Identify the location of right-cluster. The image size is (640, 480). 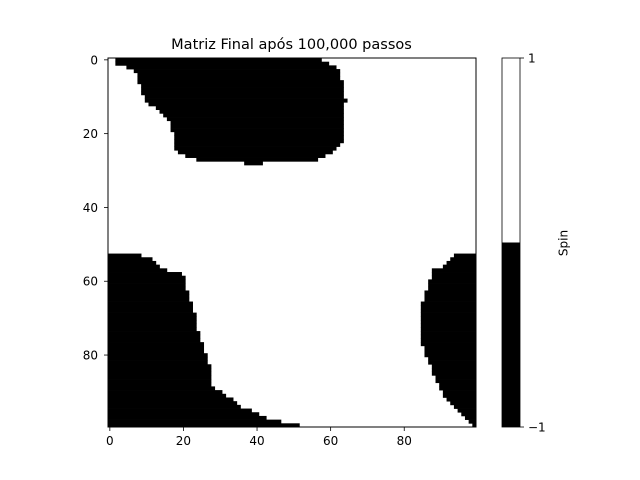
(448, 340).